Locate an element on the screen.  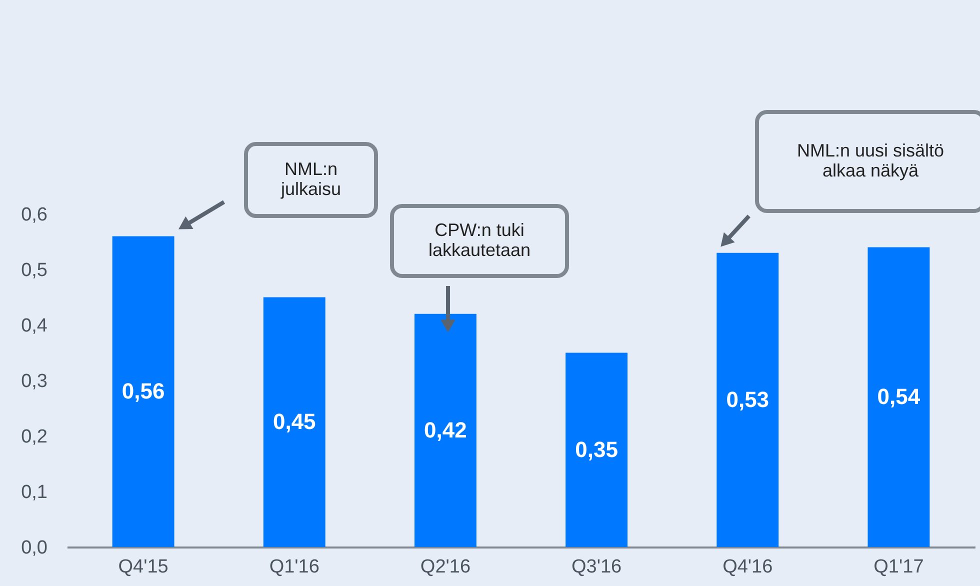
data-label: 0,53 is located at coordinates (748, 399).